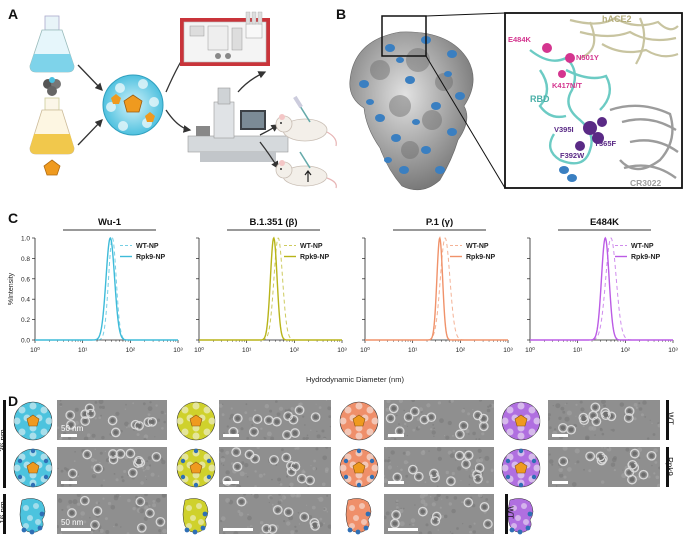  I want to click on cr3022-ribbon, so click(644, 141).